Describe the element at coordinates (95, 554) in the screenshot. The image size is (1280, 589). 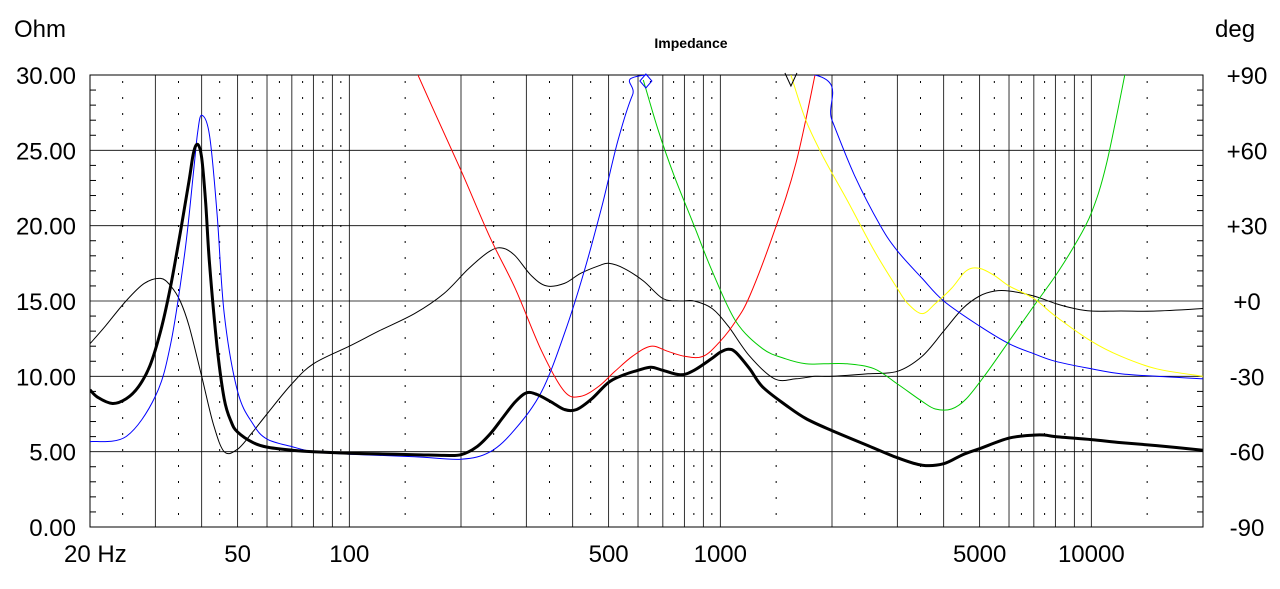
I see `x-tick-label: 20 Hz` at that location.